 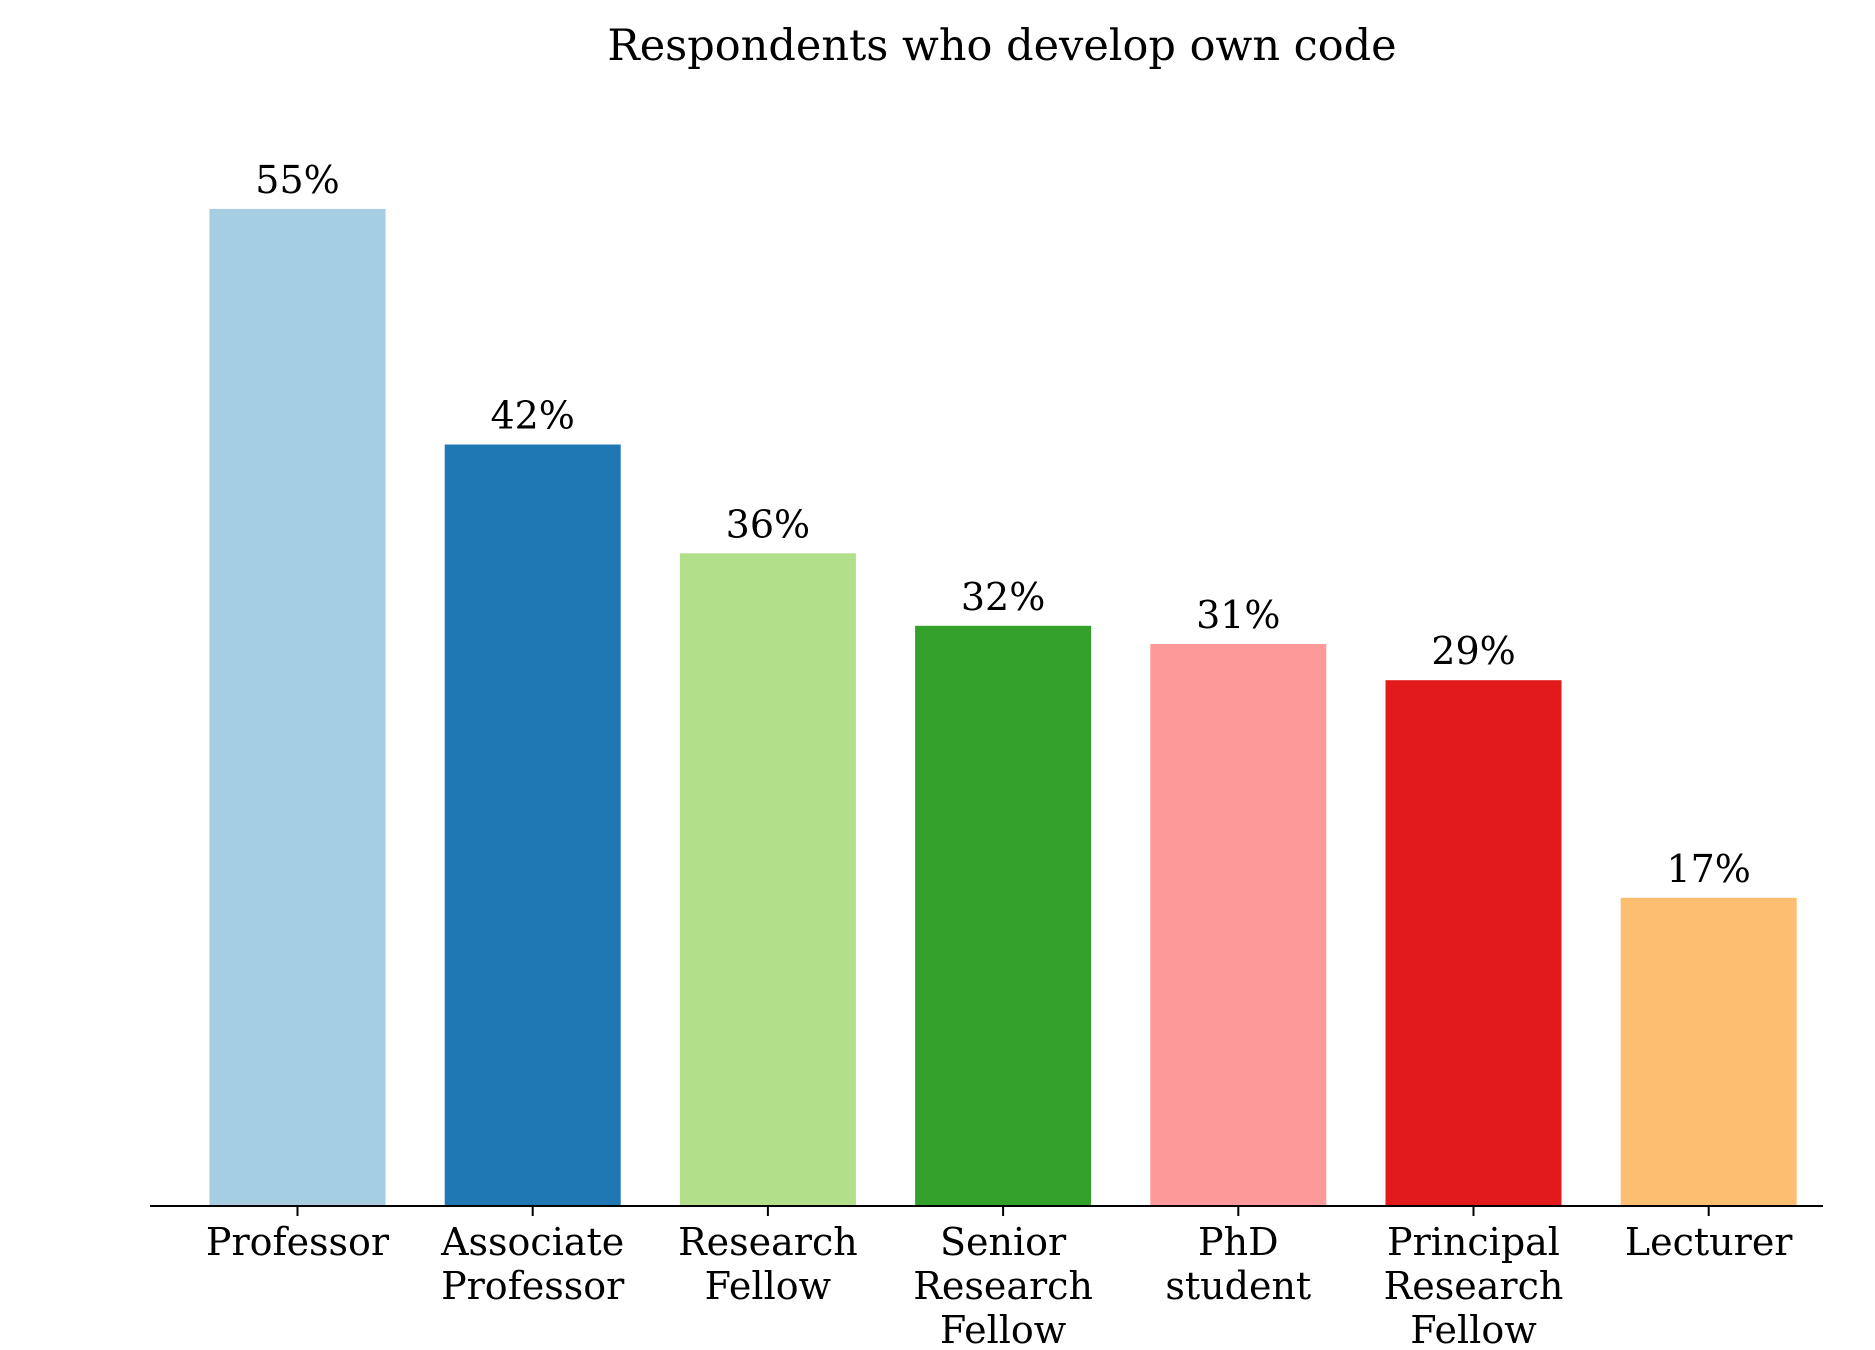 I want to click on chart-title: Respondents who develop own code, so click(x=1001, y=46).